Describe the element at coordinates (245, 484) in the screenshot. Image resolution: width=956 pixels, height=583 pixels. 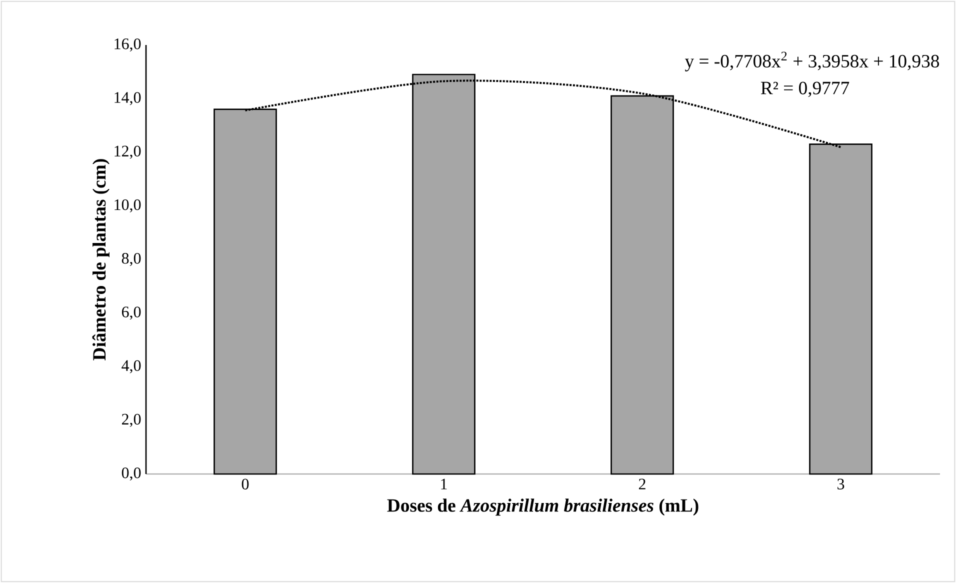
I see `x-tick-label: 0` at that location.